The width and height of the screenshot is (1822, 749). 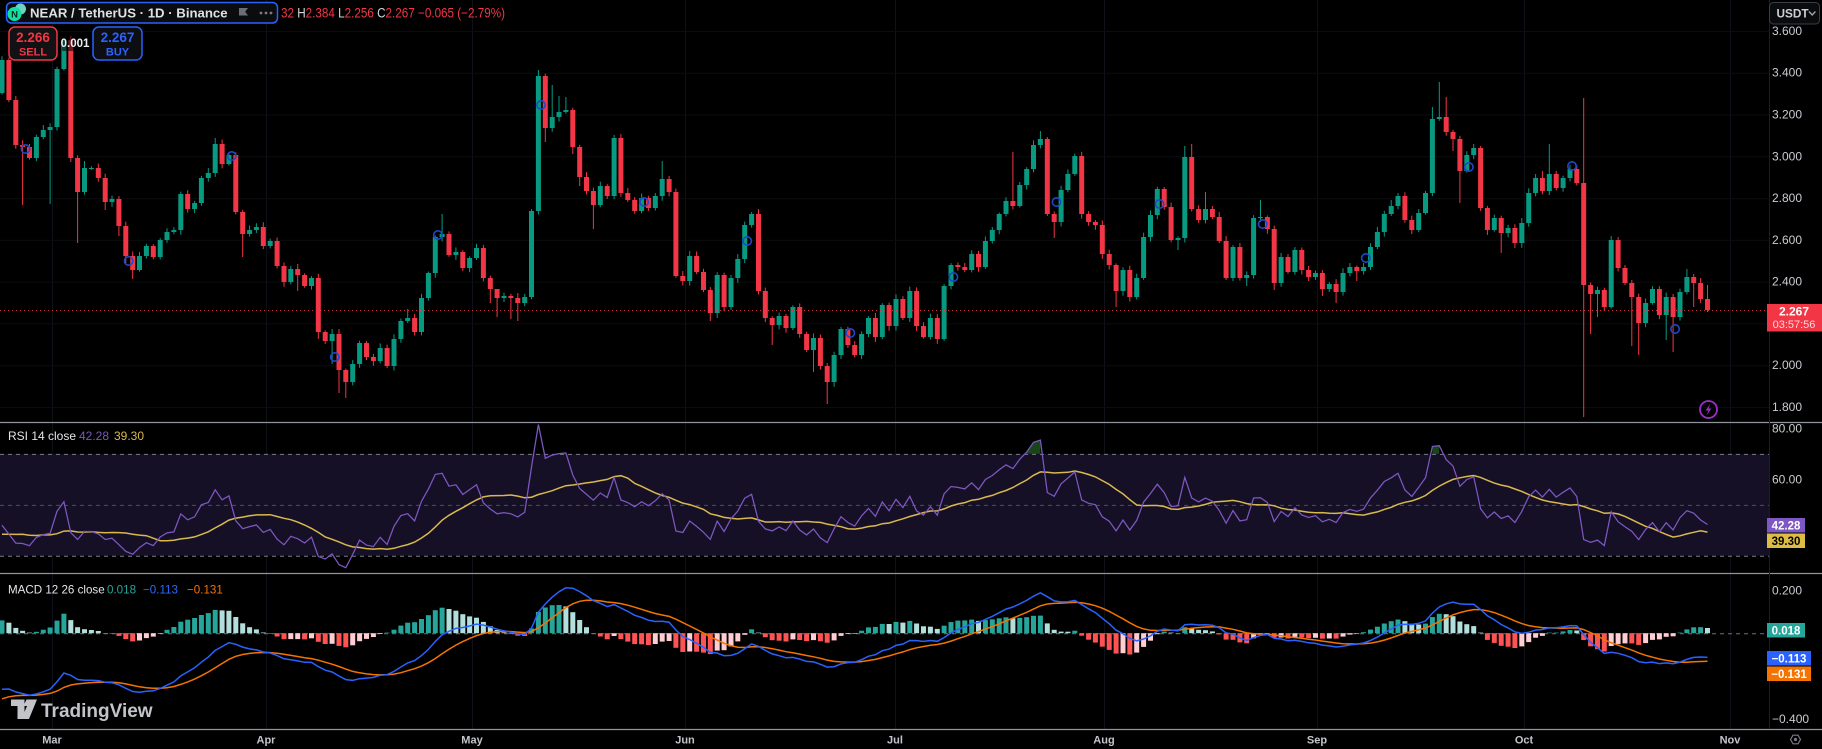 What do you see at coordinates (1787, 365) in the screenshot?
I see `svg-text: 2.000` at bounding box center [1787, 365].